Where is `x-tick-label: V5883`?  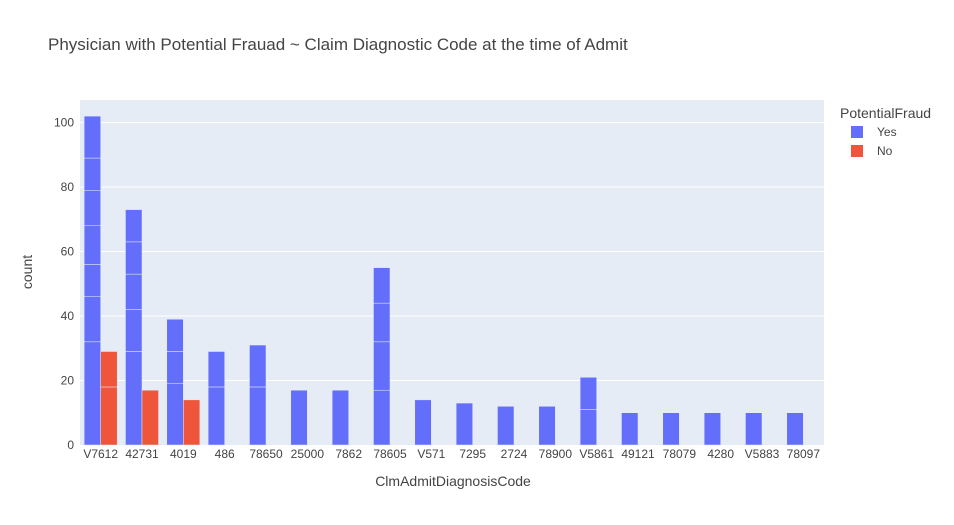 x-tick-label: V5883 is located at coordinates (762, 454).